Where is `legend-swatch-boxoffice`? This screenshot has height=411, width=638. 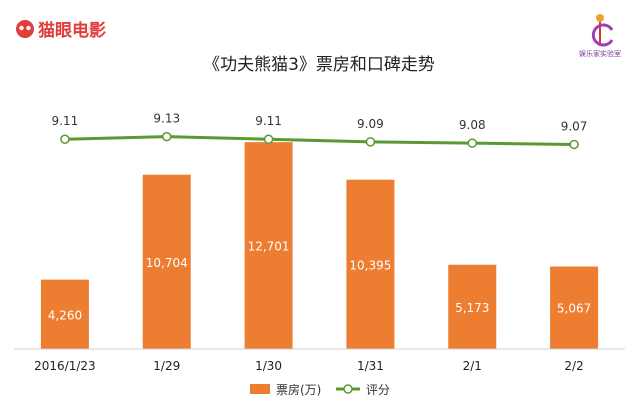 legend-swatch-boxoffice is located at coordinates (260, 389).